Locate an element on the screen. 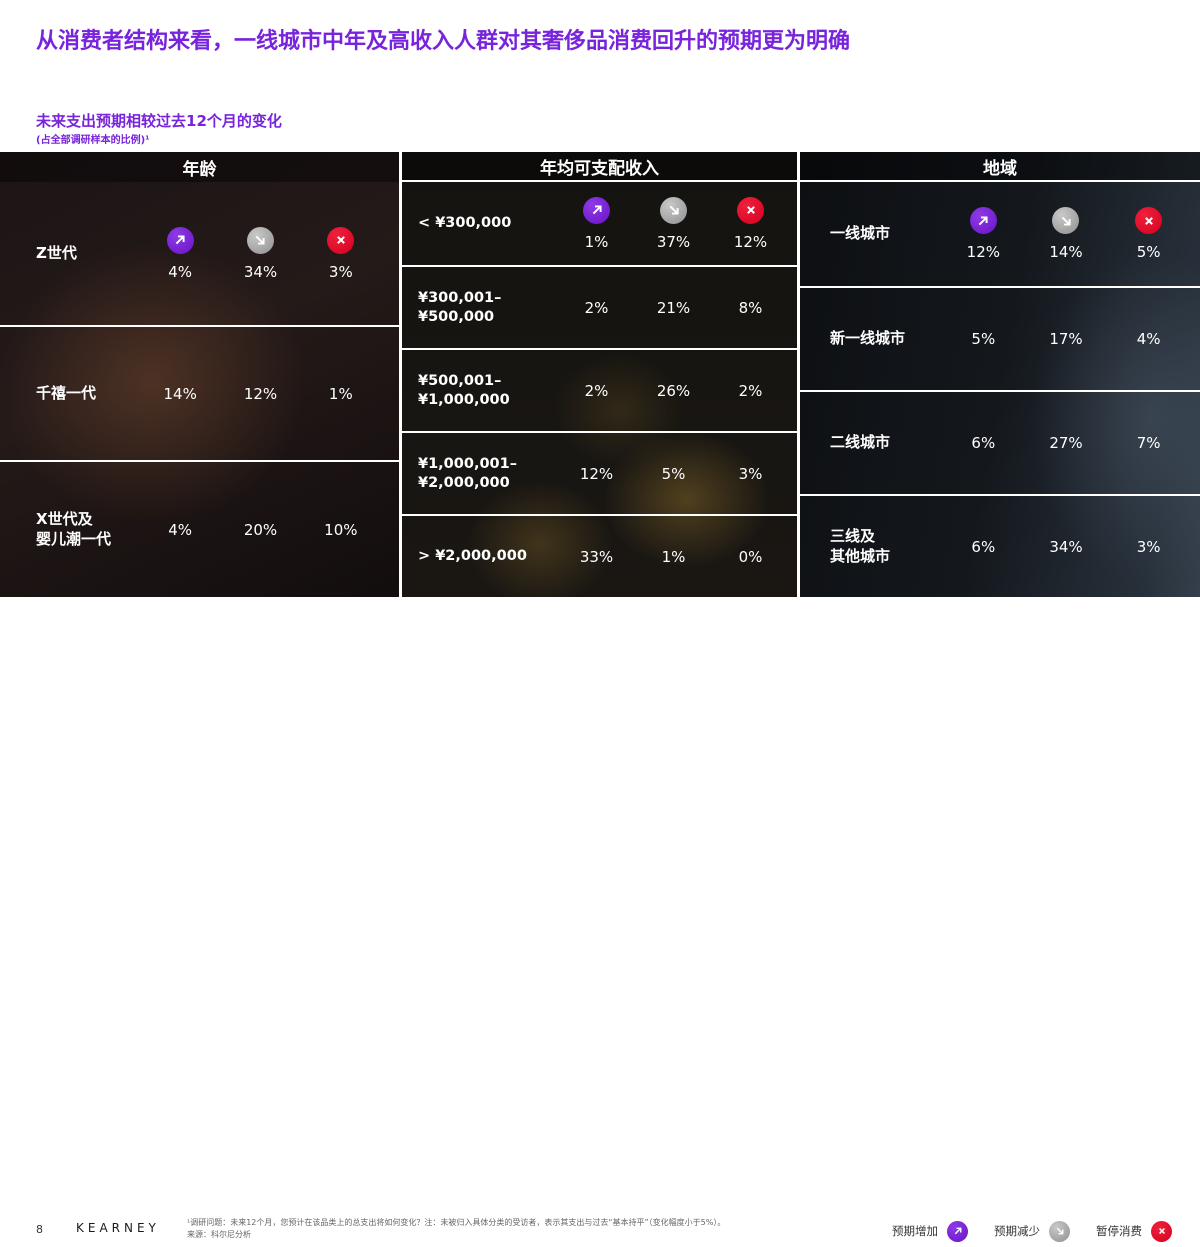  decrease-value: 20% is located at coordinates (260, 529).